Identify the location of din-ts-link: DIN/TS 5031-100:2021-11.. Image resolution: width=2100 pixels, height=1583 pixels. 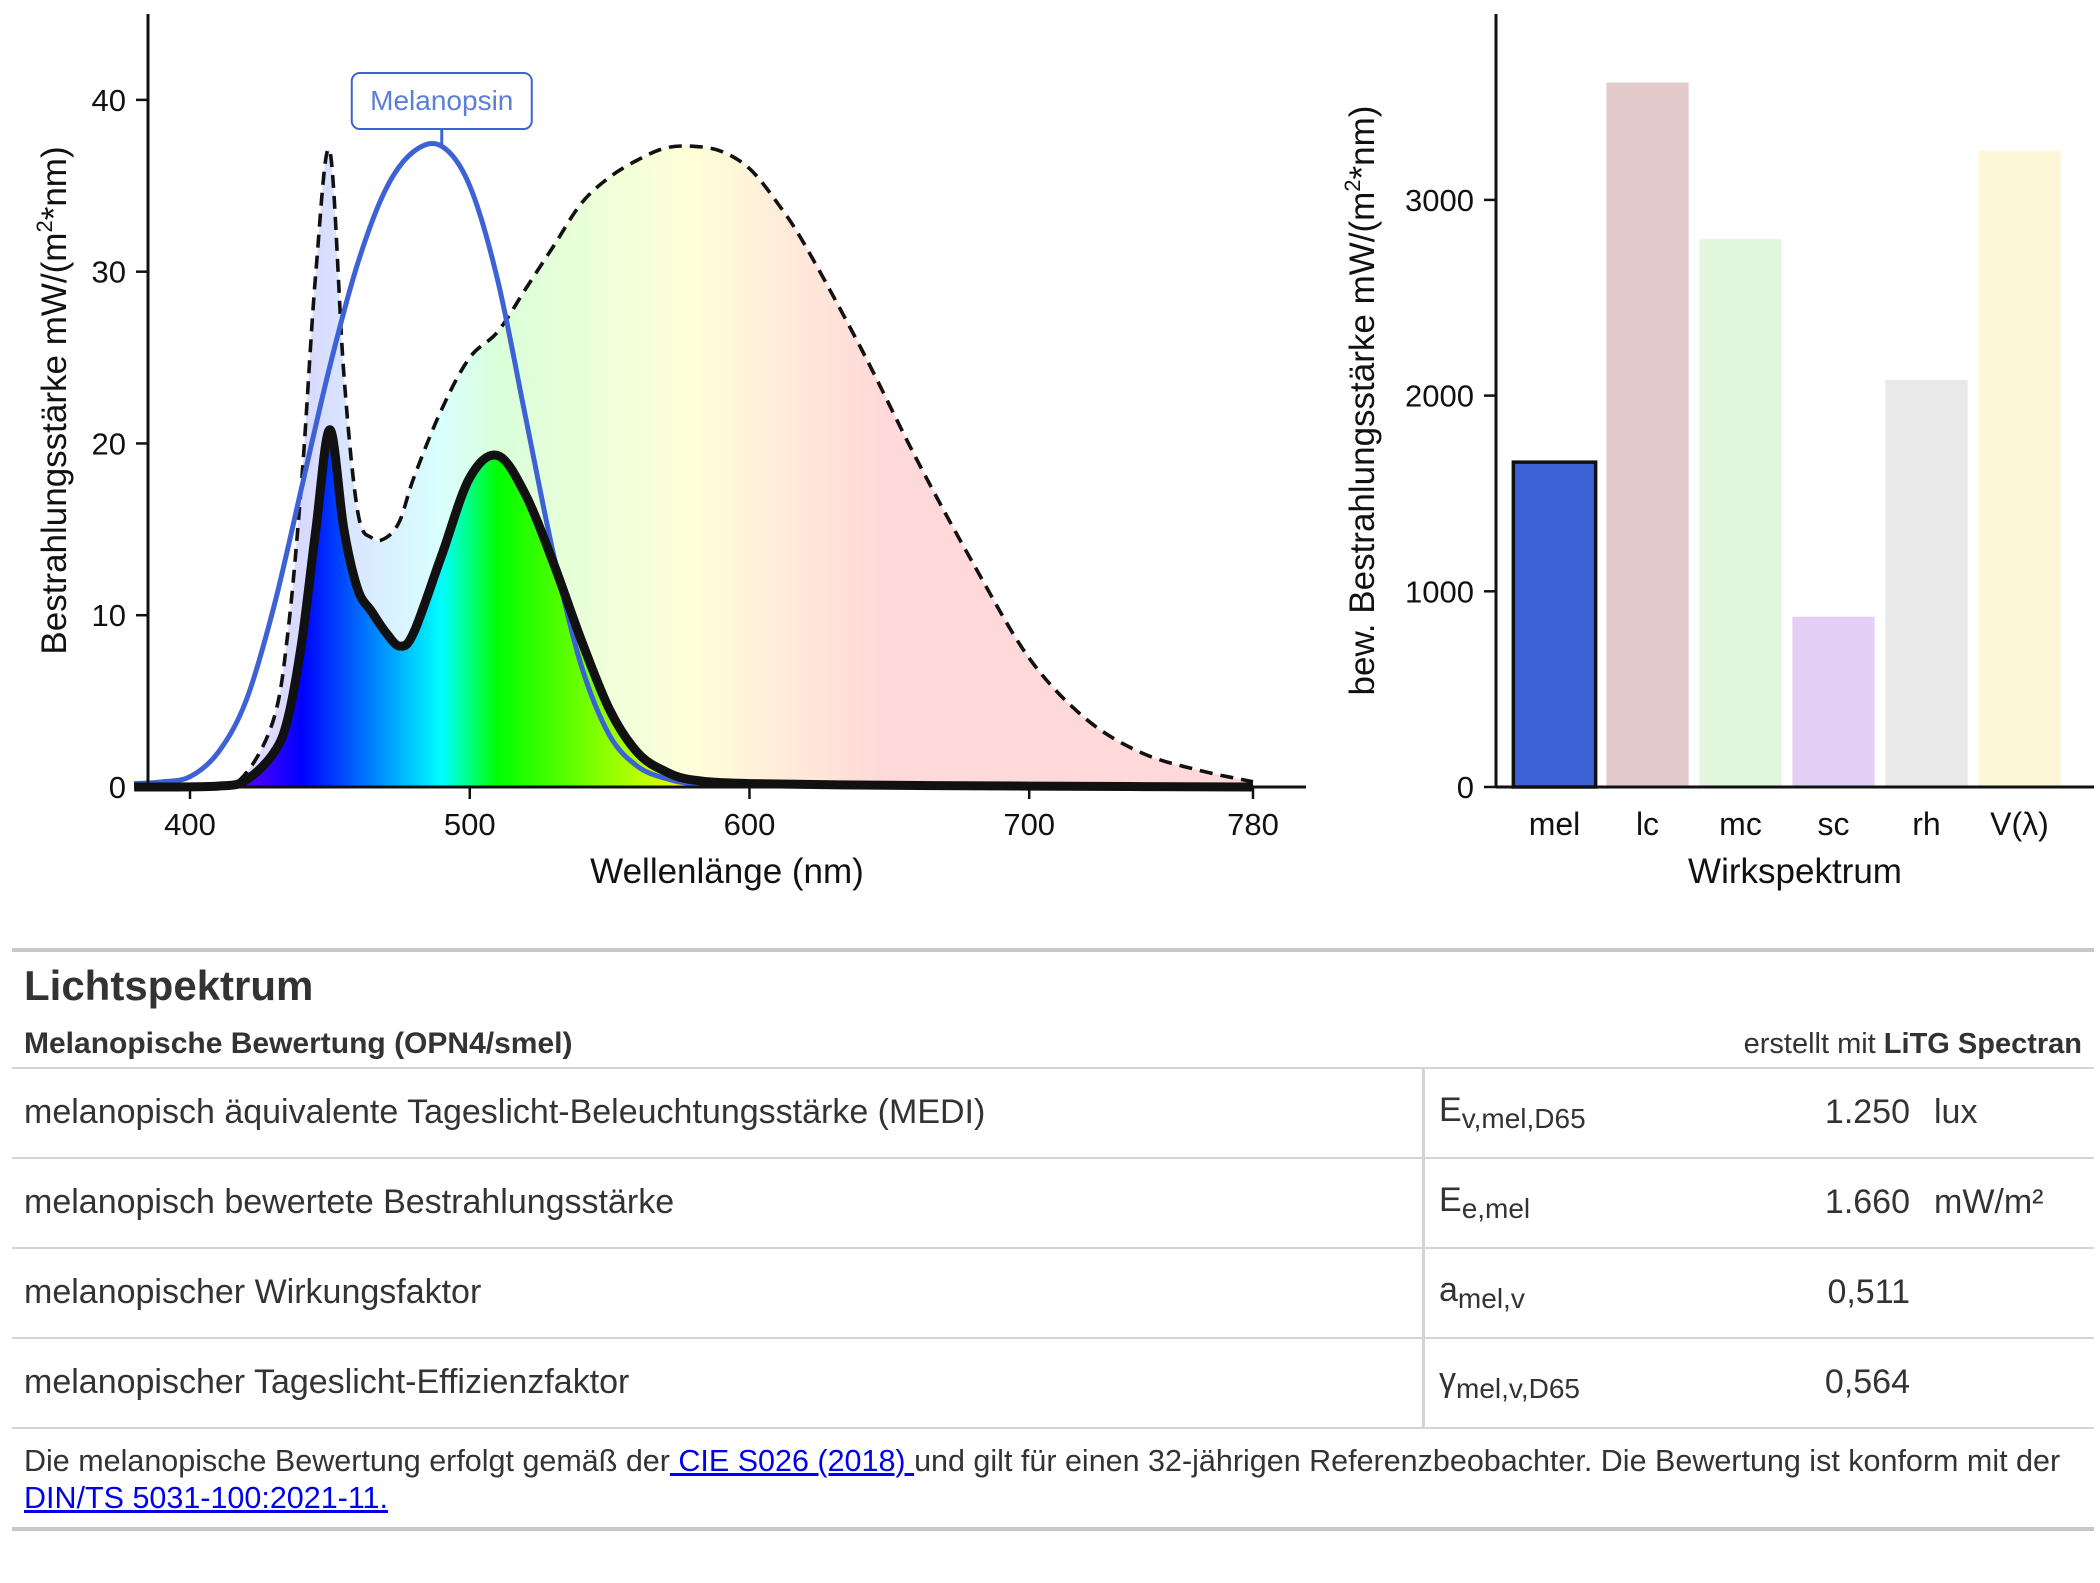
(206, 1497).